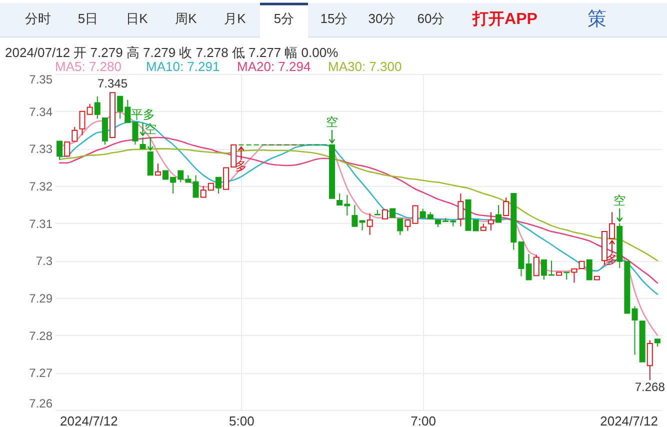 The height and width of the screenshot is (427, 667). Describe the element at coordinates (650, 387) in the screenshot. I see `annotation: 7.268` at that location.